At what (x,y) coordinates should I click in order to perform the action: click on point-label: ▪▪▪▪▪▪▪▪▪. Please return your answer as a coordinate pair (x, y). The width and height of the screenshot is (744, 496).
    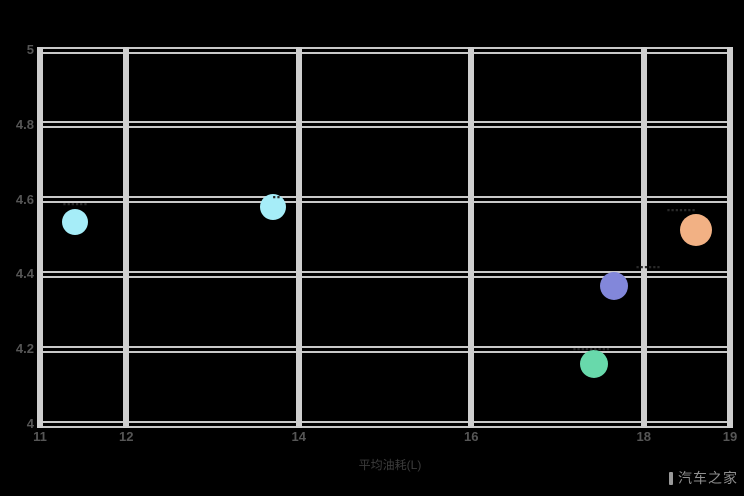
    Looking at the image, I should click on (591, 349).